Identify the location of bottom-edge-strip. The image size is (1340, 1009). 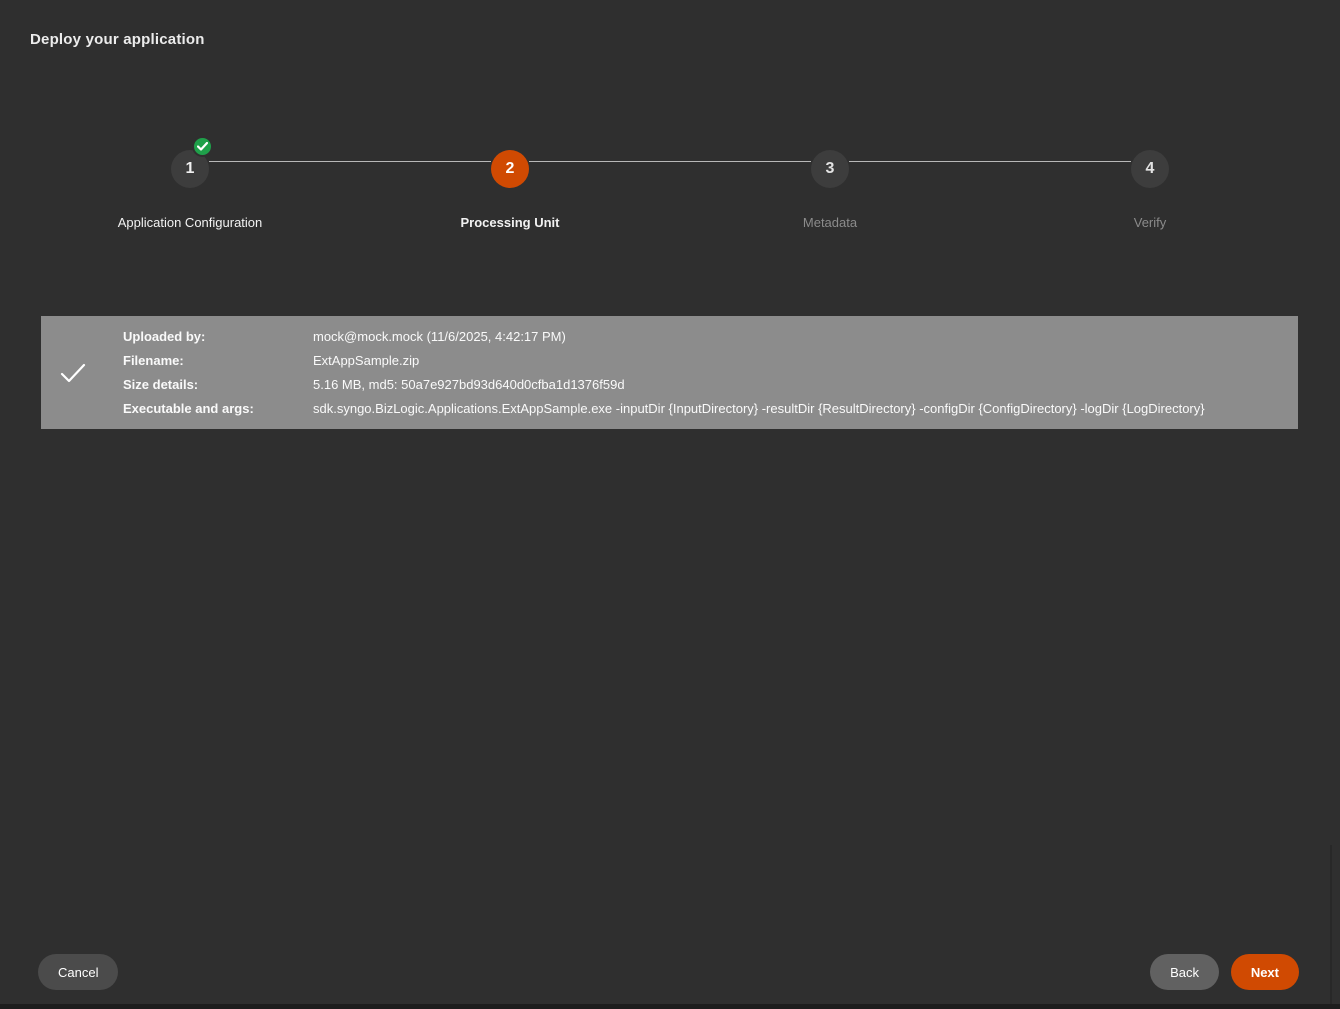
(670, 1006).